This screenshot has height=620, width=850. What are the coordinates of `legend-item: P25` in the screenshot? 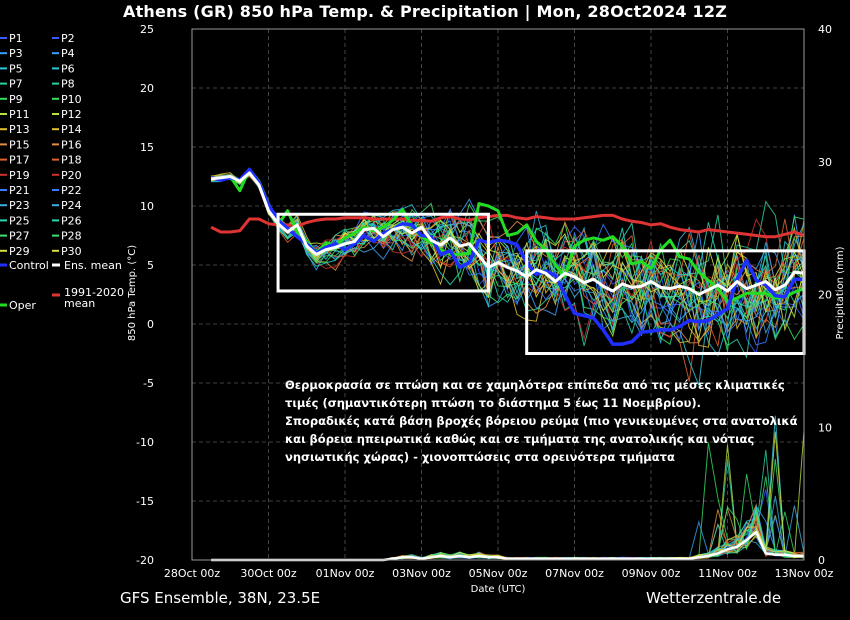 It's located at (19, 220).